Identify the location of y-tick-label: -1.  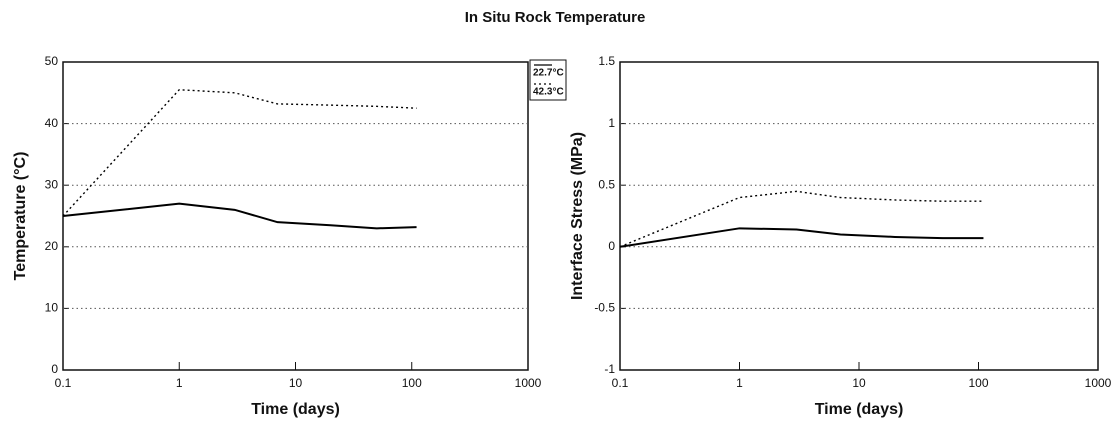
(609, 369).